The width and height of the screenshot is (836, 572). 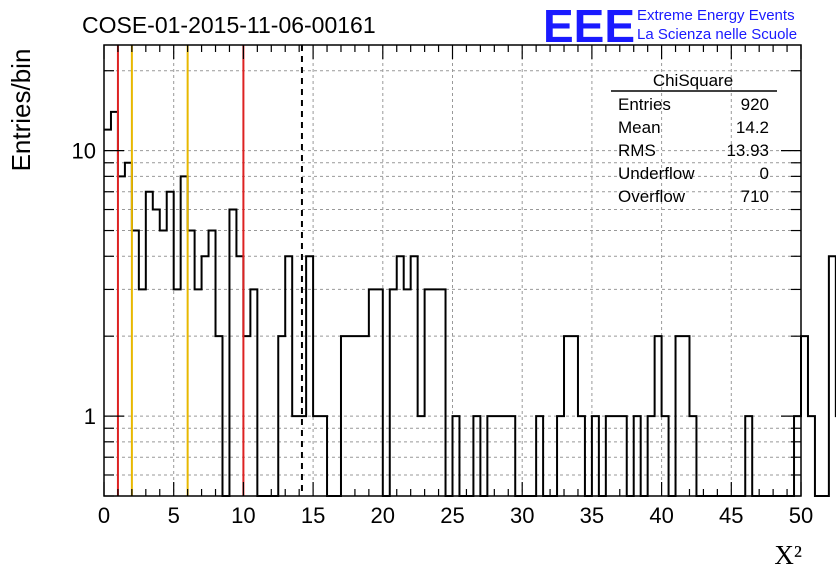 I want to click on x-tick-label: 10, so click(x=243, y=515).